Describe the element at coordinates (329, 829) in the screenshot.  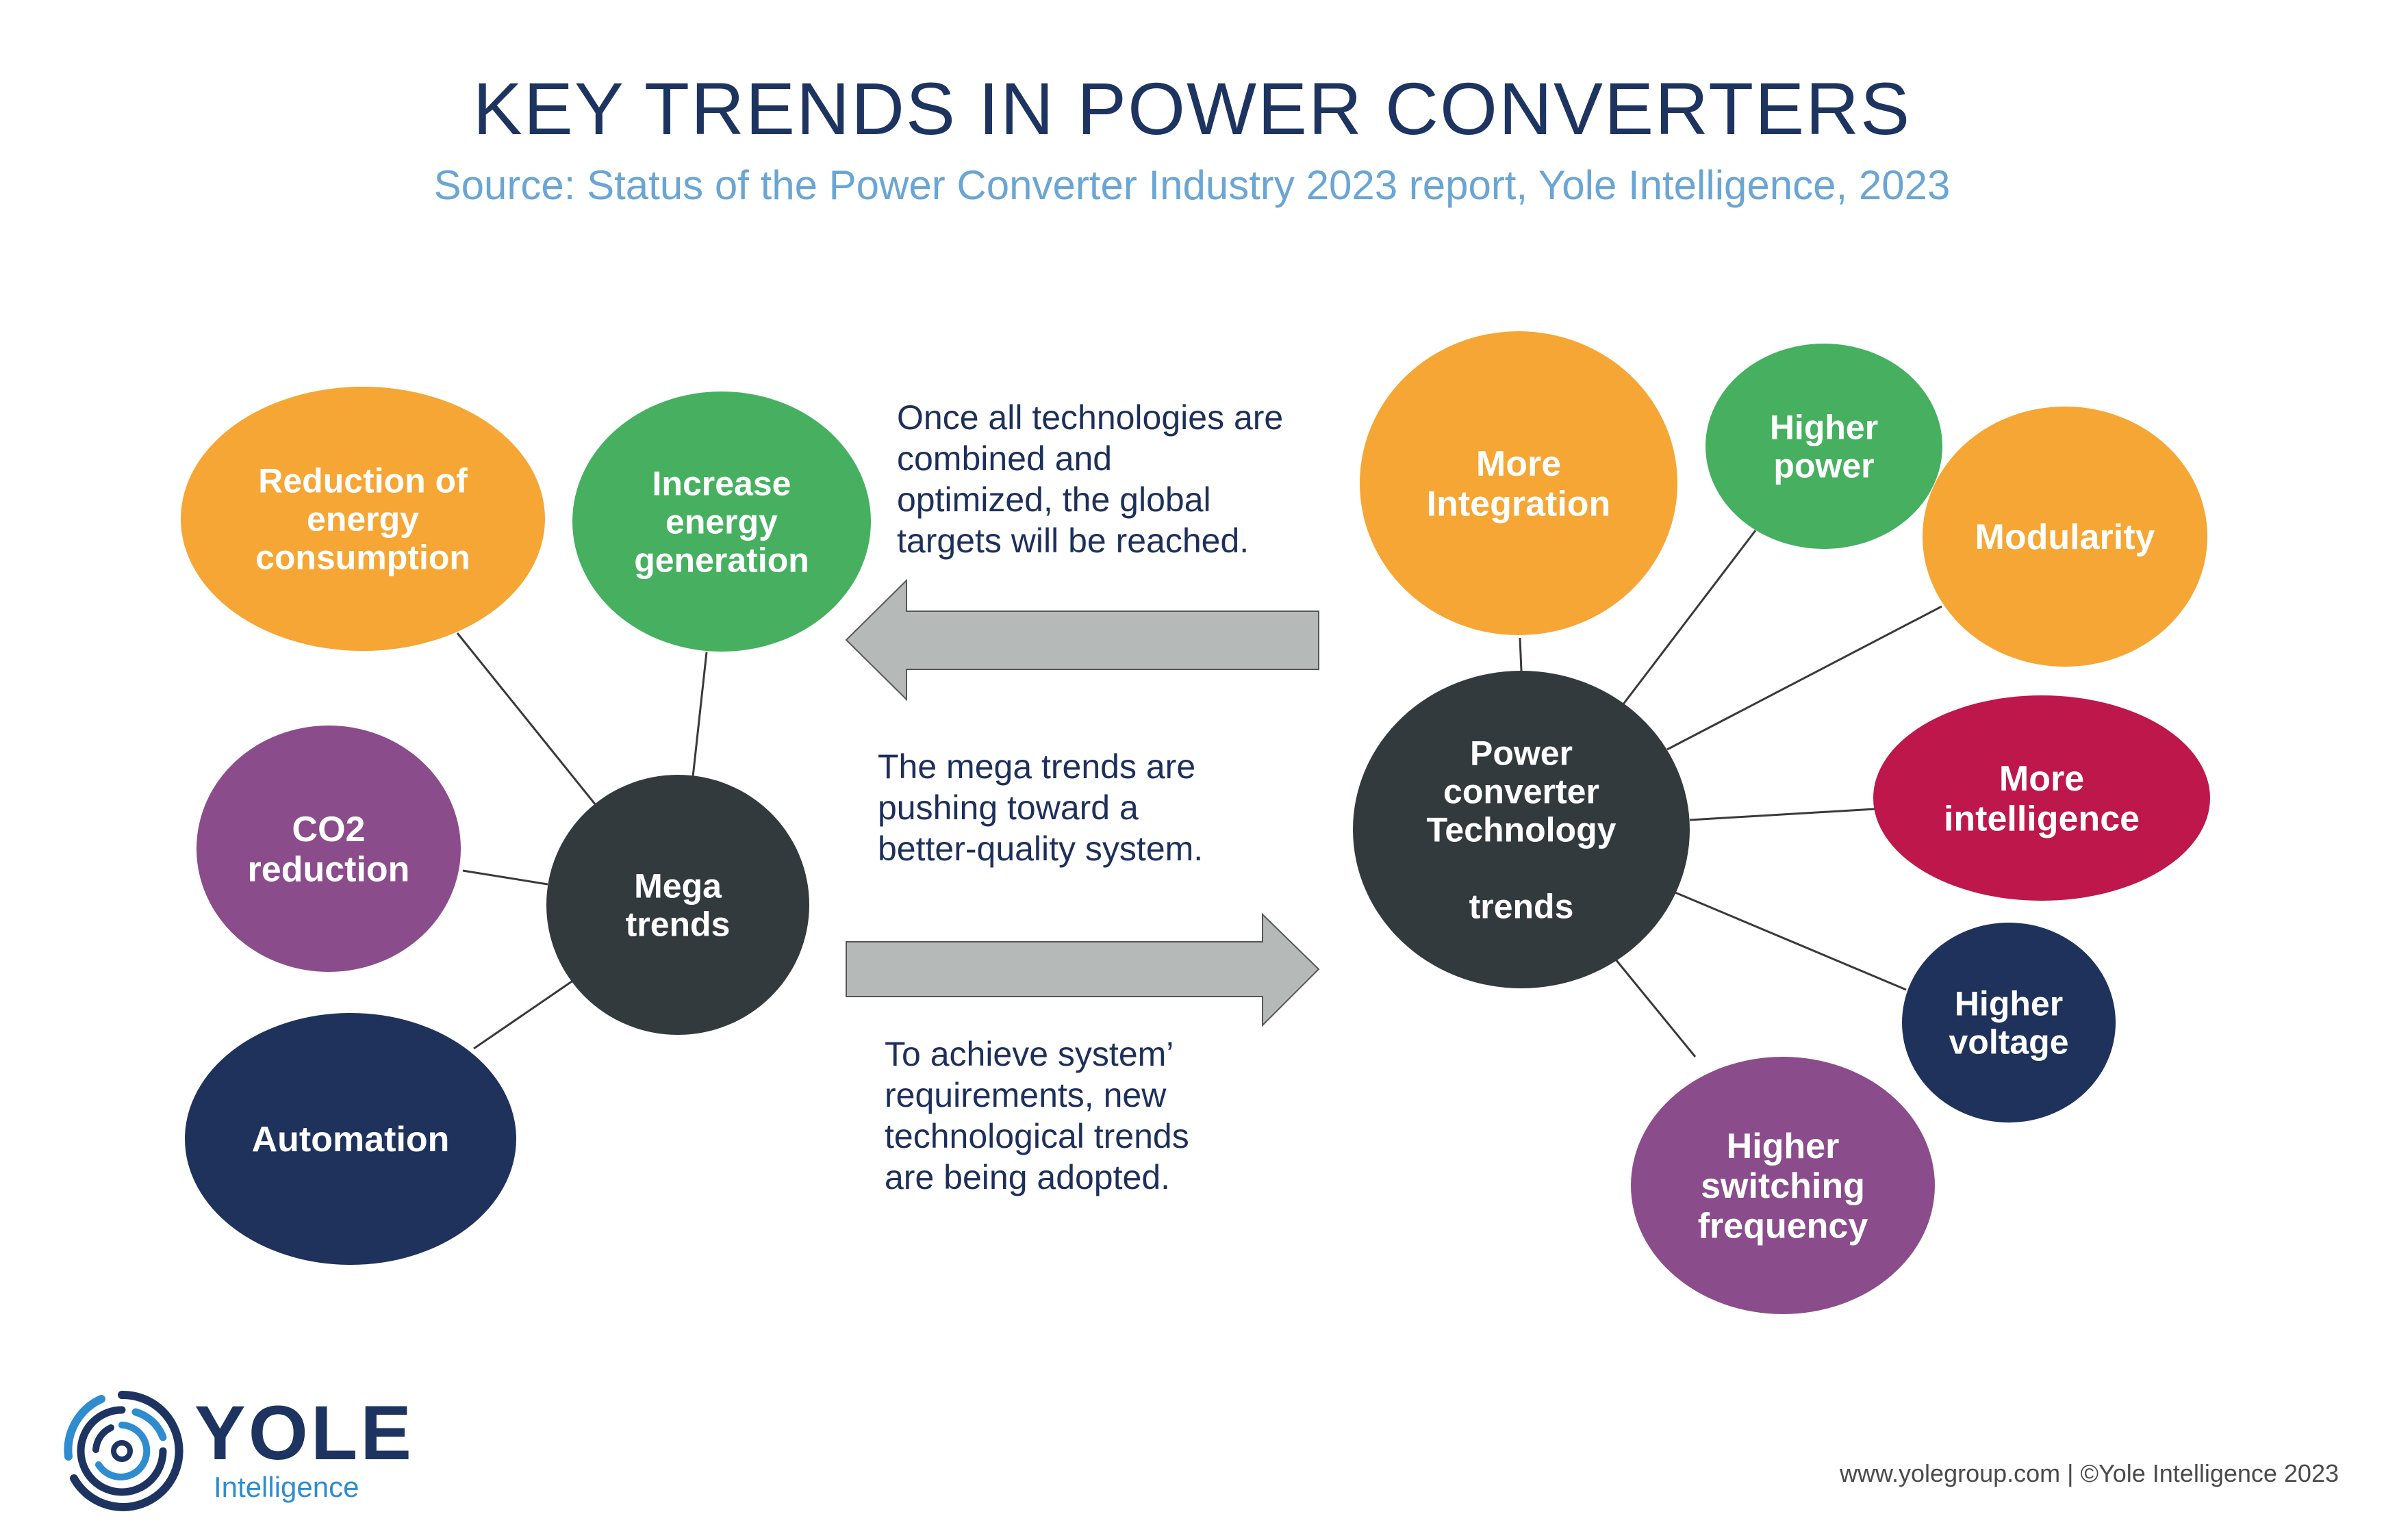
I see `bubble-co2-label: CO2` at that location.